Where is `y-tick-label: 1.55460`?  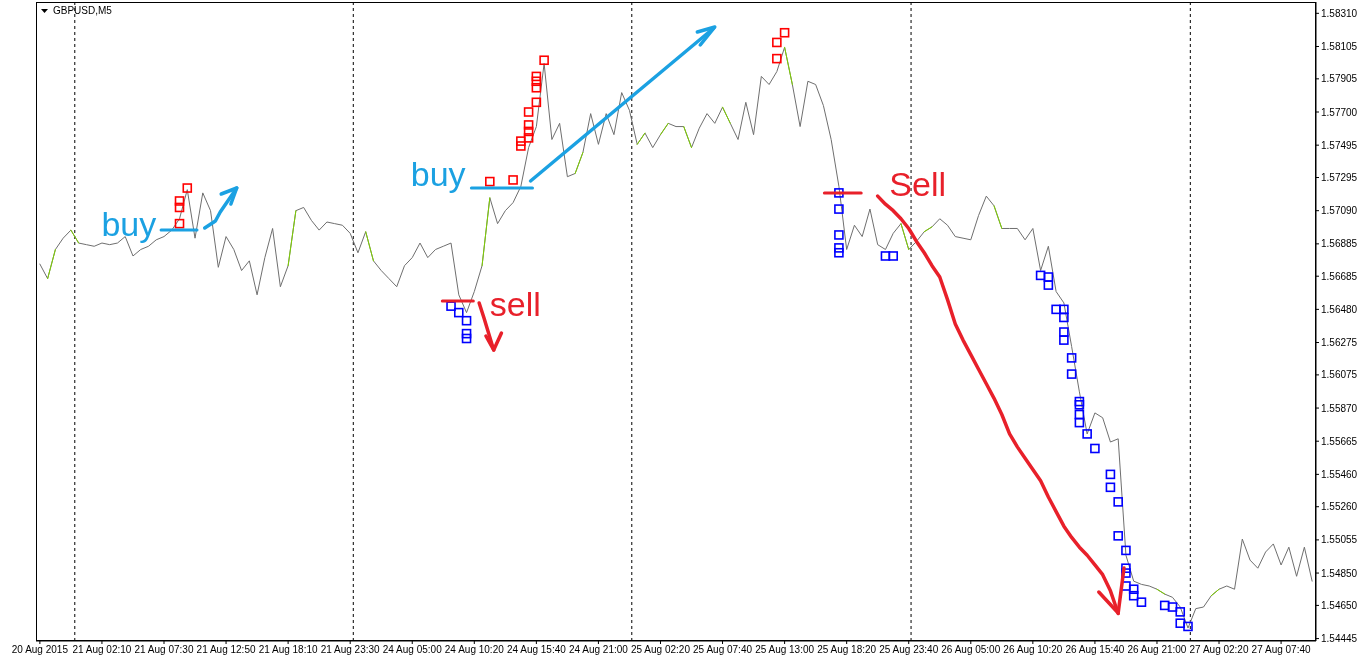
y-tick-label: 1.55460 is located at coordinates (1339, 474).